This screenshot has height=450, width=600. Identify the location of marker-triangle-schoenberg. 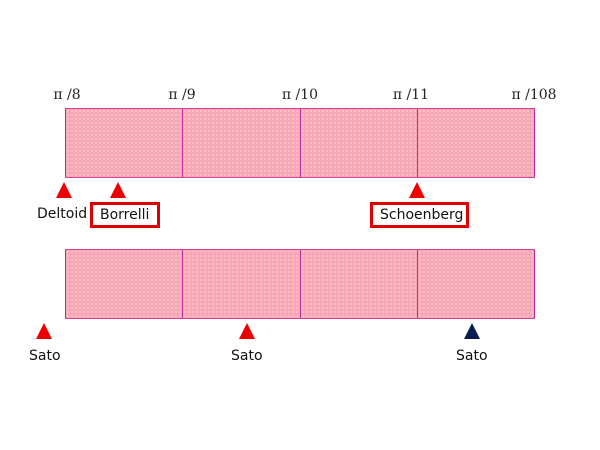
(417, 190).